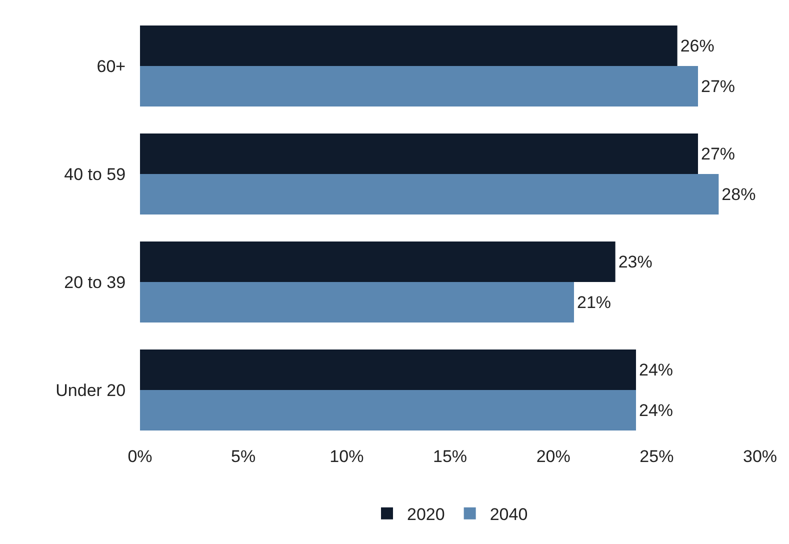 The width and height of the screenshot is (789, 544). What do you see at coordinates (347, 456) in the screenshot?
I see `x-tick-label: 10%` at bounding box center [347, 456].